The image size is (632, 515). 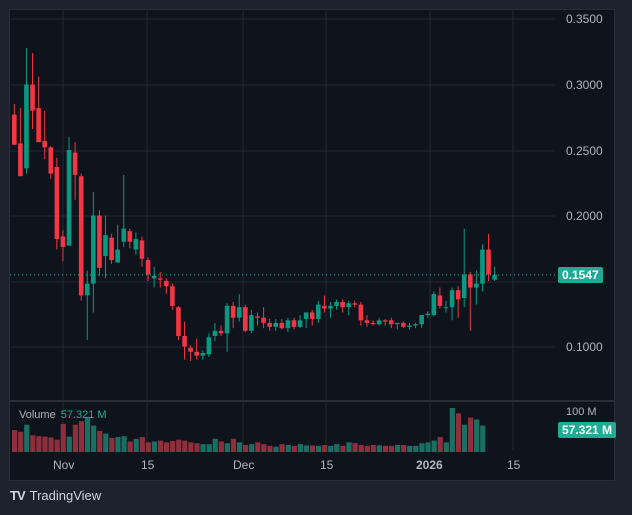 I want to click on time-tick-dec: Dec, so click(x=244, y=465).